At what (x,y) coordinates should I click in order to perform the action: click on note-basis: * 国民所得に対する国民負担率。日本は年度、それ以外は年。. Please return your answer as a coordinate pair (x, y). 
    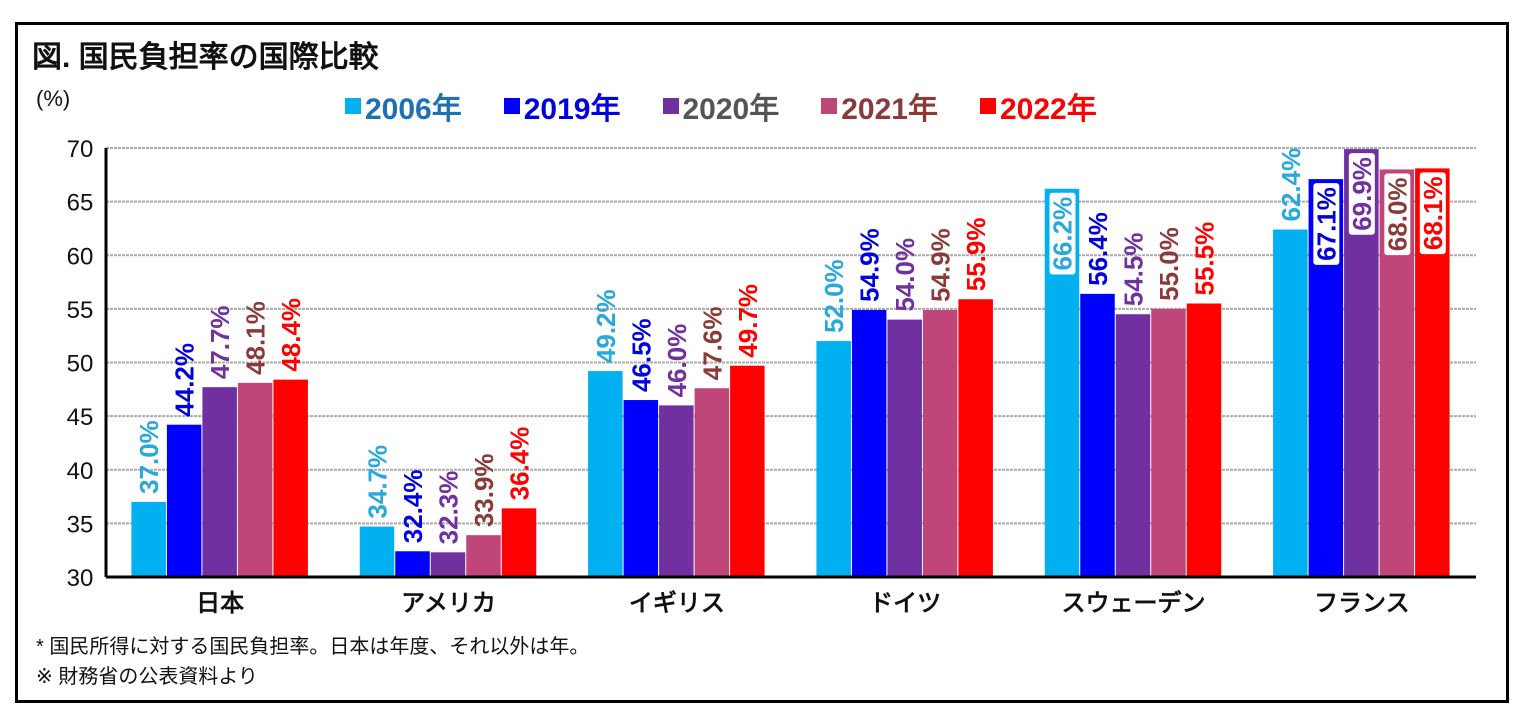
    Looking at the image, I should click on (313, 647).